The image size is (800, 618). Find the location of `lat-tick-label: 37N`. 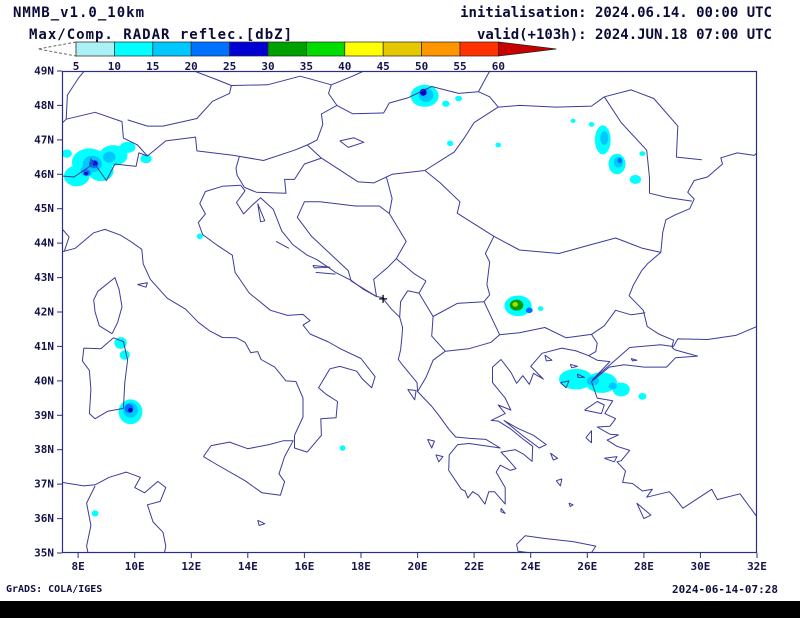

lat-tick-label: 37N is located at coordinates (44, 484).